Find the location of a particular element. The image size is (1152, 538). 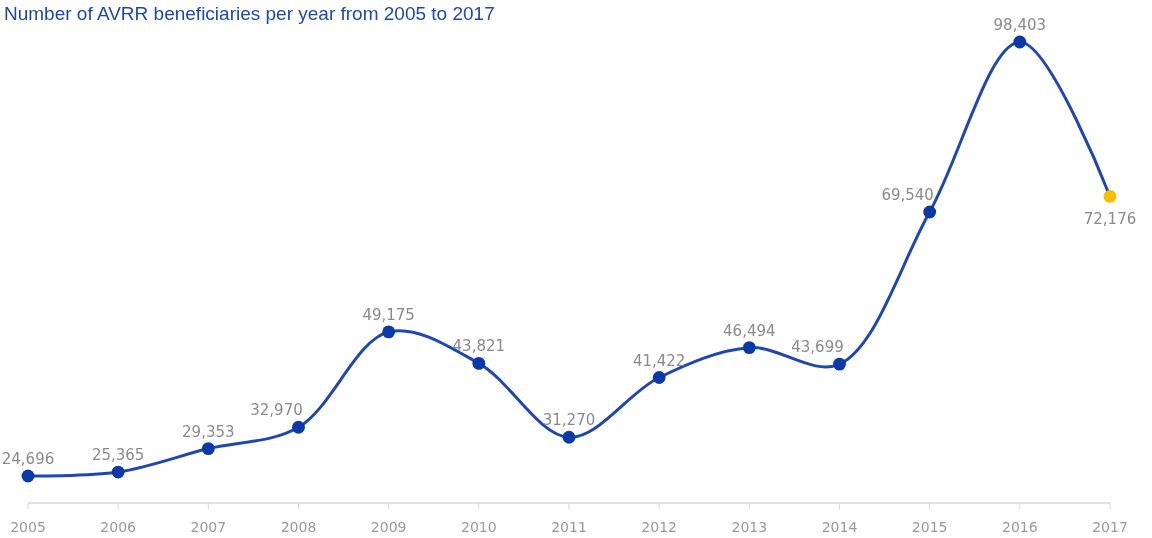

chart-title: Number of AVRR beneficiaries per year from 2005 to 2017 is located at coordinates (249, 13).